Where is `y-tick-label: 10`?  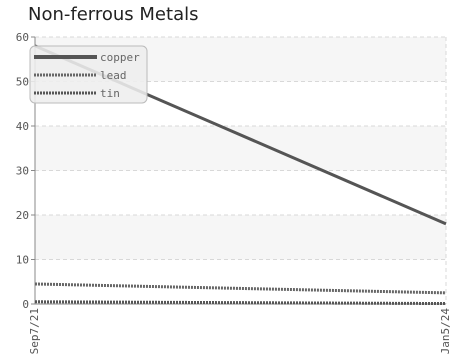 y-tick-label: 10 is located at coordinates (22, 260).